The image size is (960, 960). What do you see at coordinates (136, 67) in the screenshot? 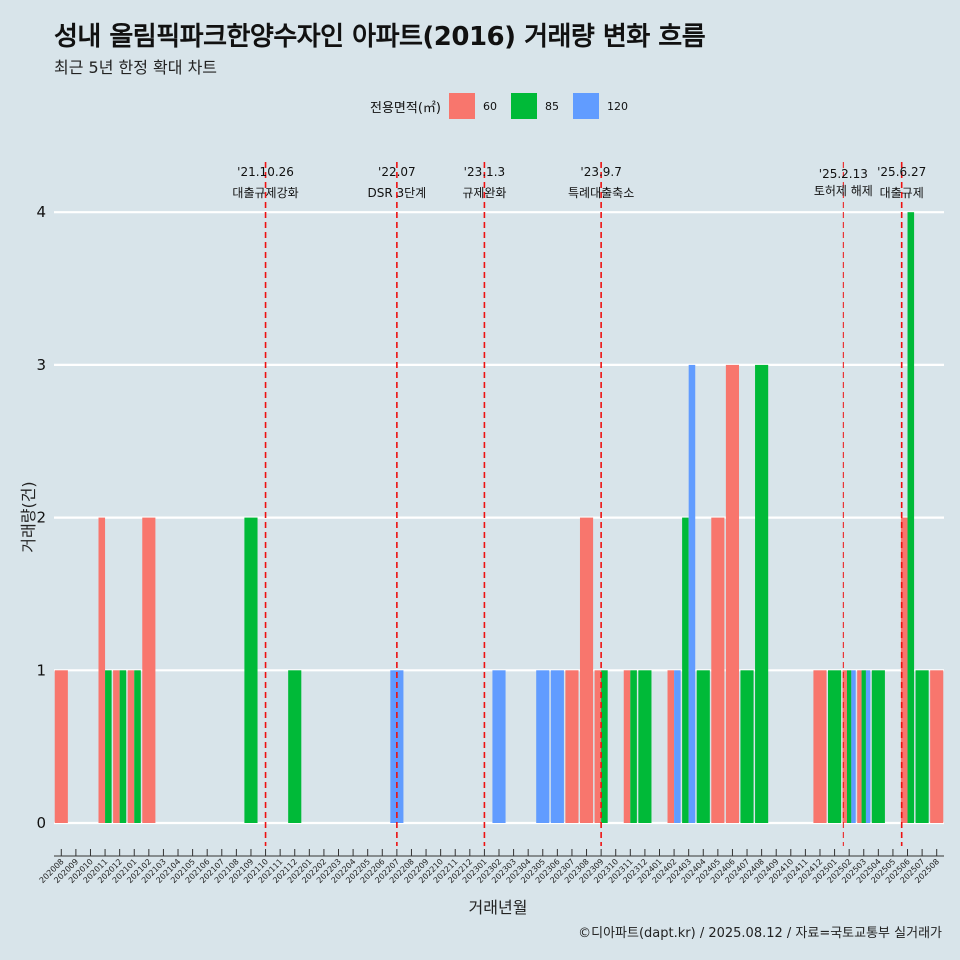
I see `page-subtitle: 최근 5년 한정 확대 차트` at bounding box center [136, 67].